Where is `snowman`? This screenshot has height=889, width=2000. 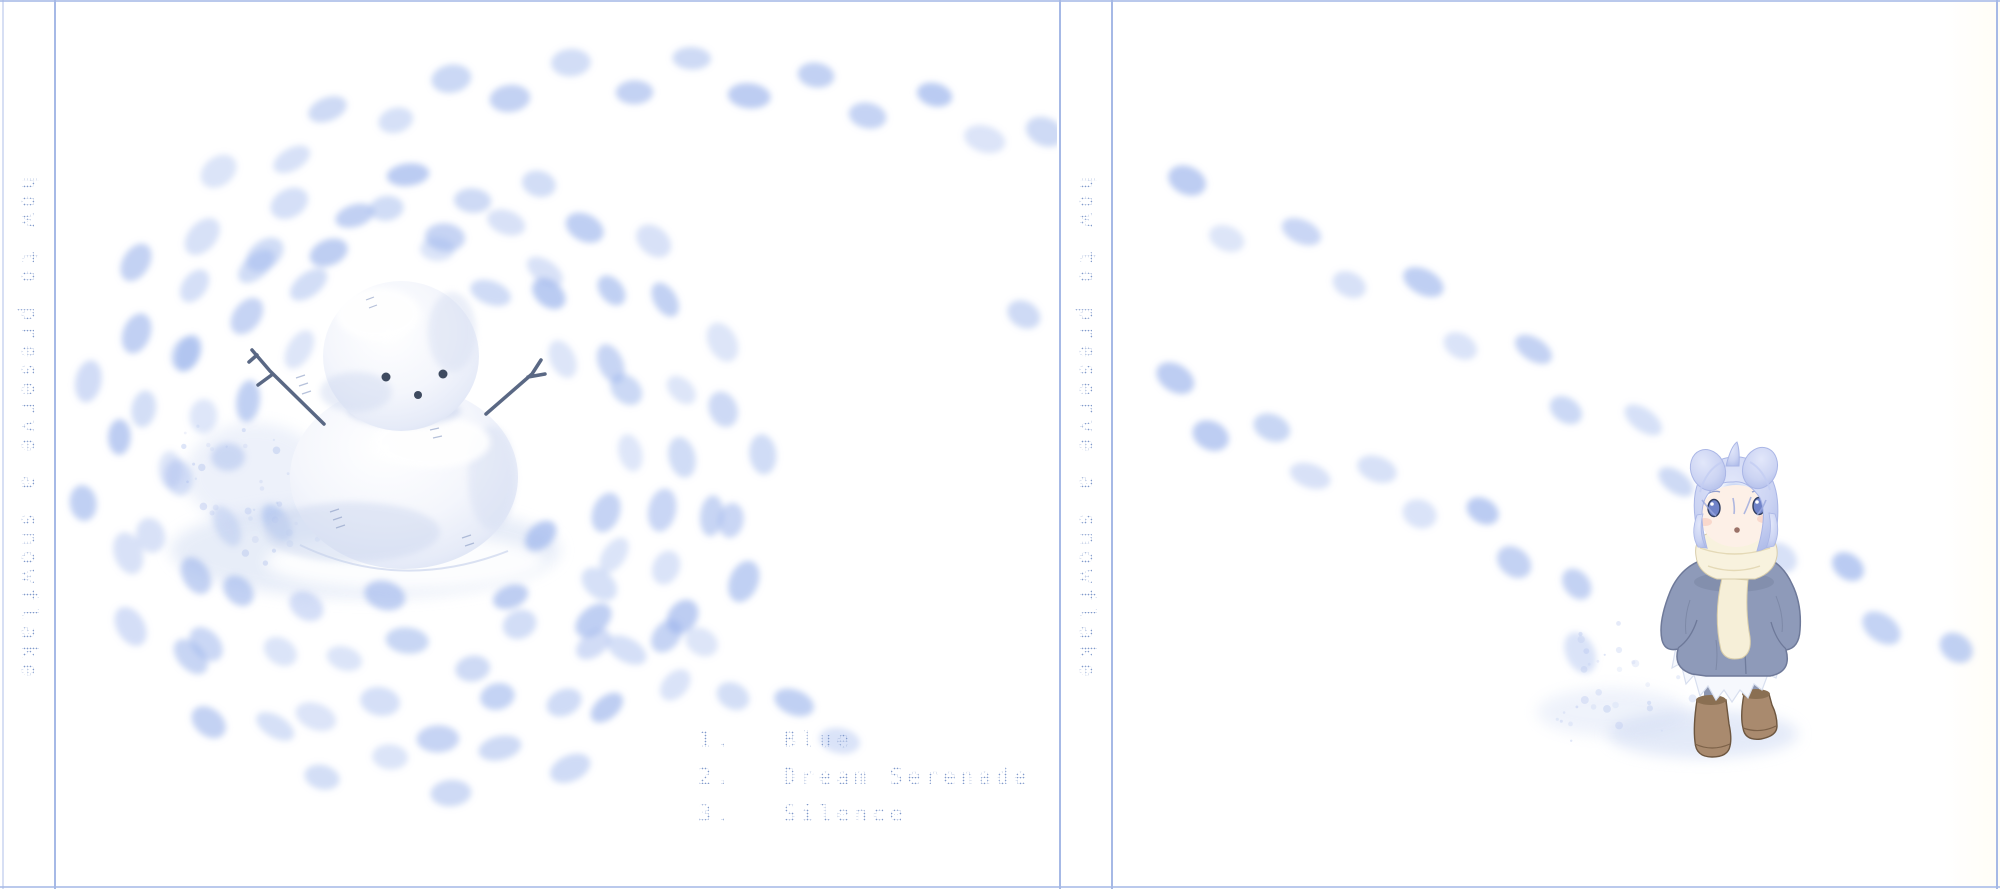 snowman is located at coordinates (397, 426).